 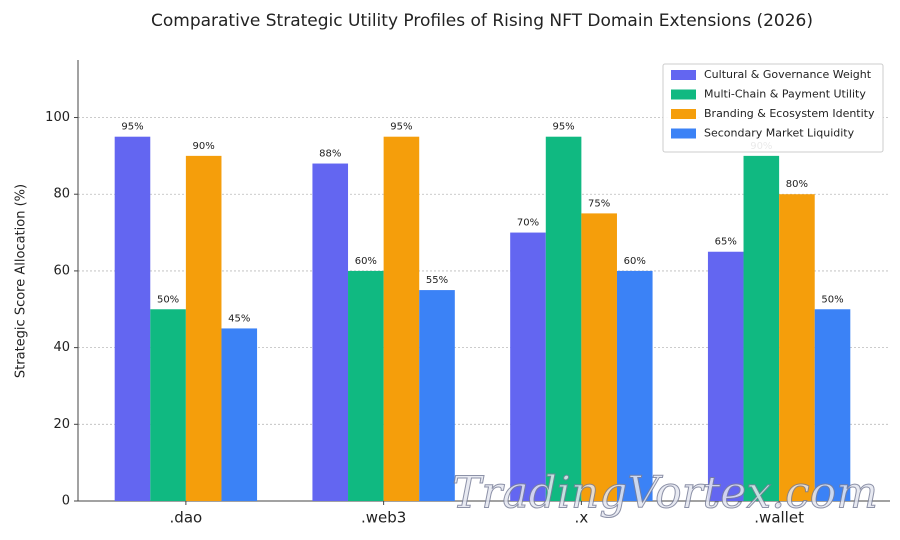 I want to click on watermark: TradingVortex.com, so click(x=665, y=493).